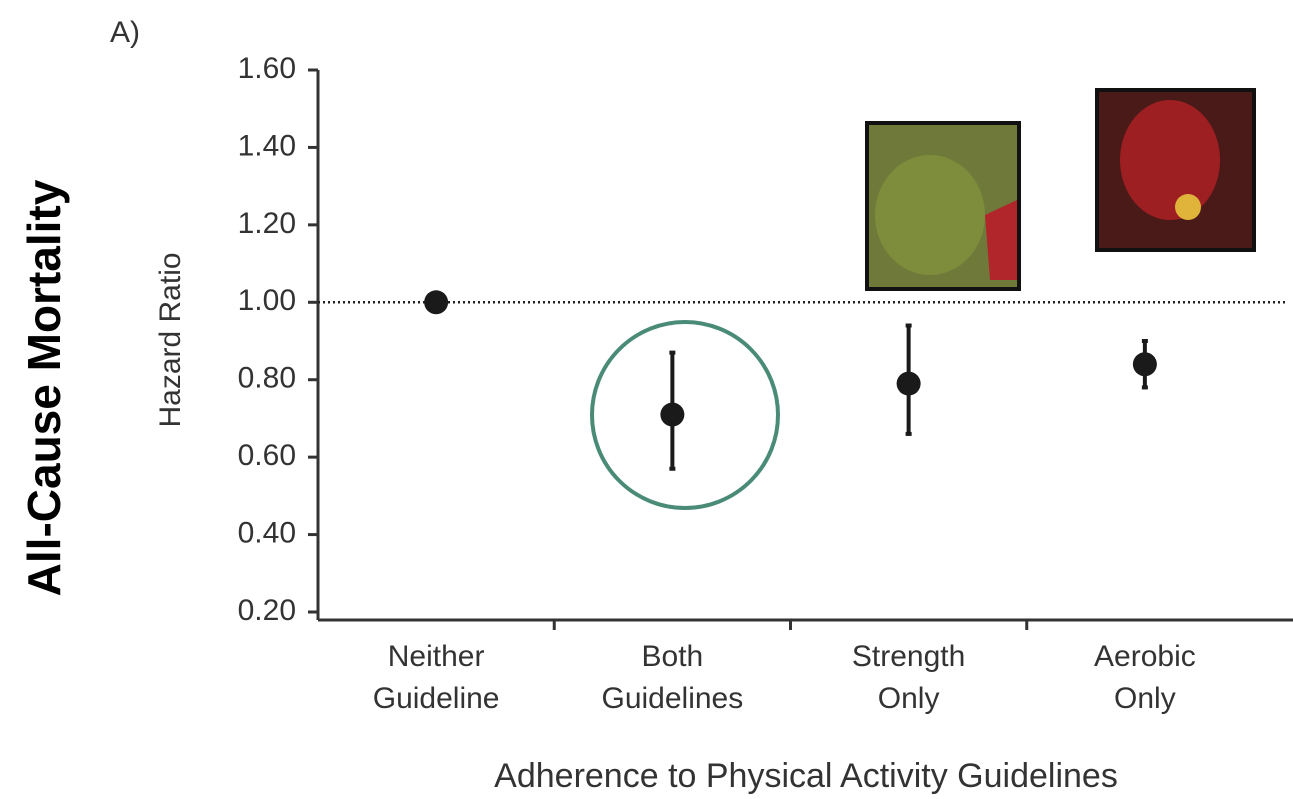 The image size is (1293, 799). What do you see at coordinates (267, 300) in the screenshot?
I see `y-tick-label: 1.00` at bounding box center [267, 300].